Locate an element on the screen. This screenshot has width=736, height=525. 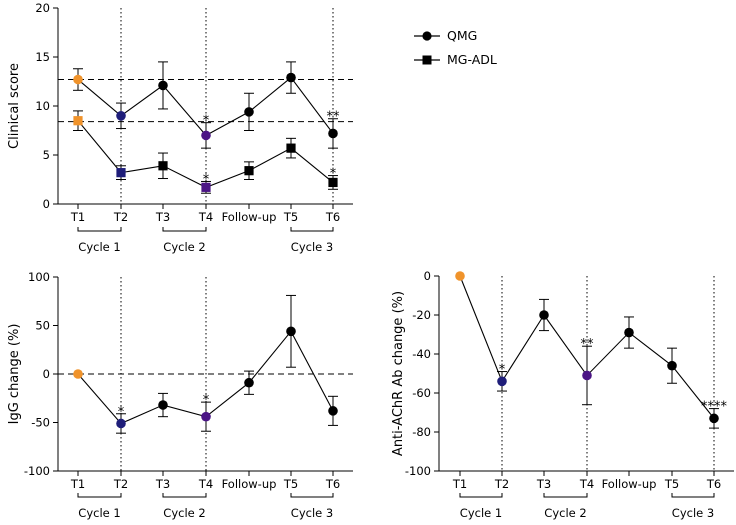
y-tick-label: -20 is located at coordinates (421, 315).